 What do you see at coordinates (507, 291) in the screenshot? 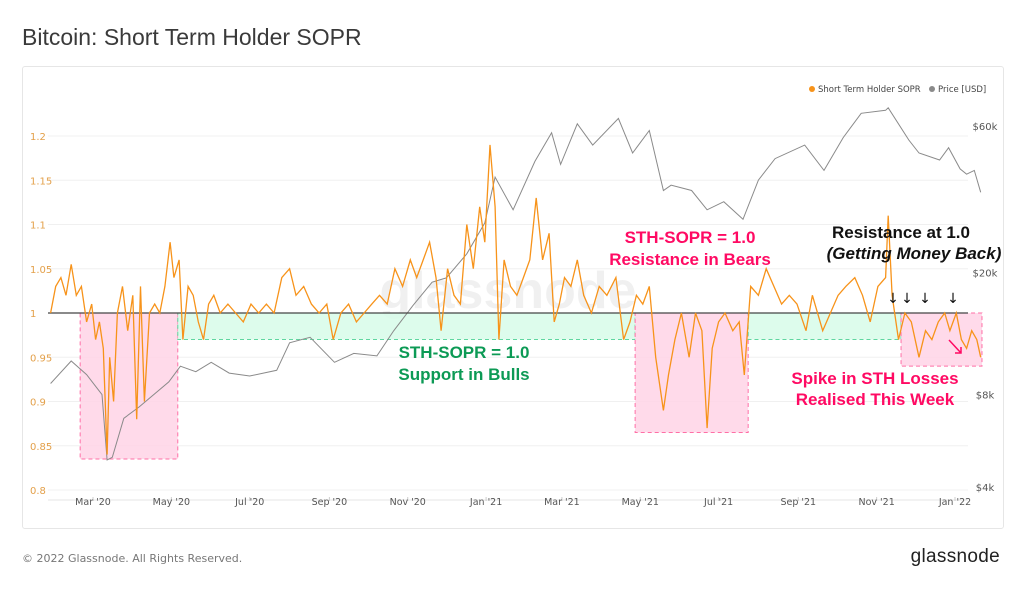
I see `watermark: glassnode` at bounding box center [507, 291].